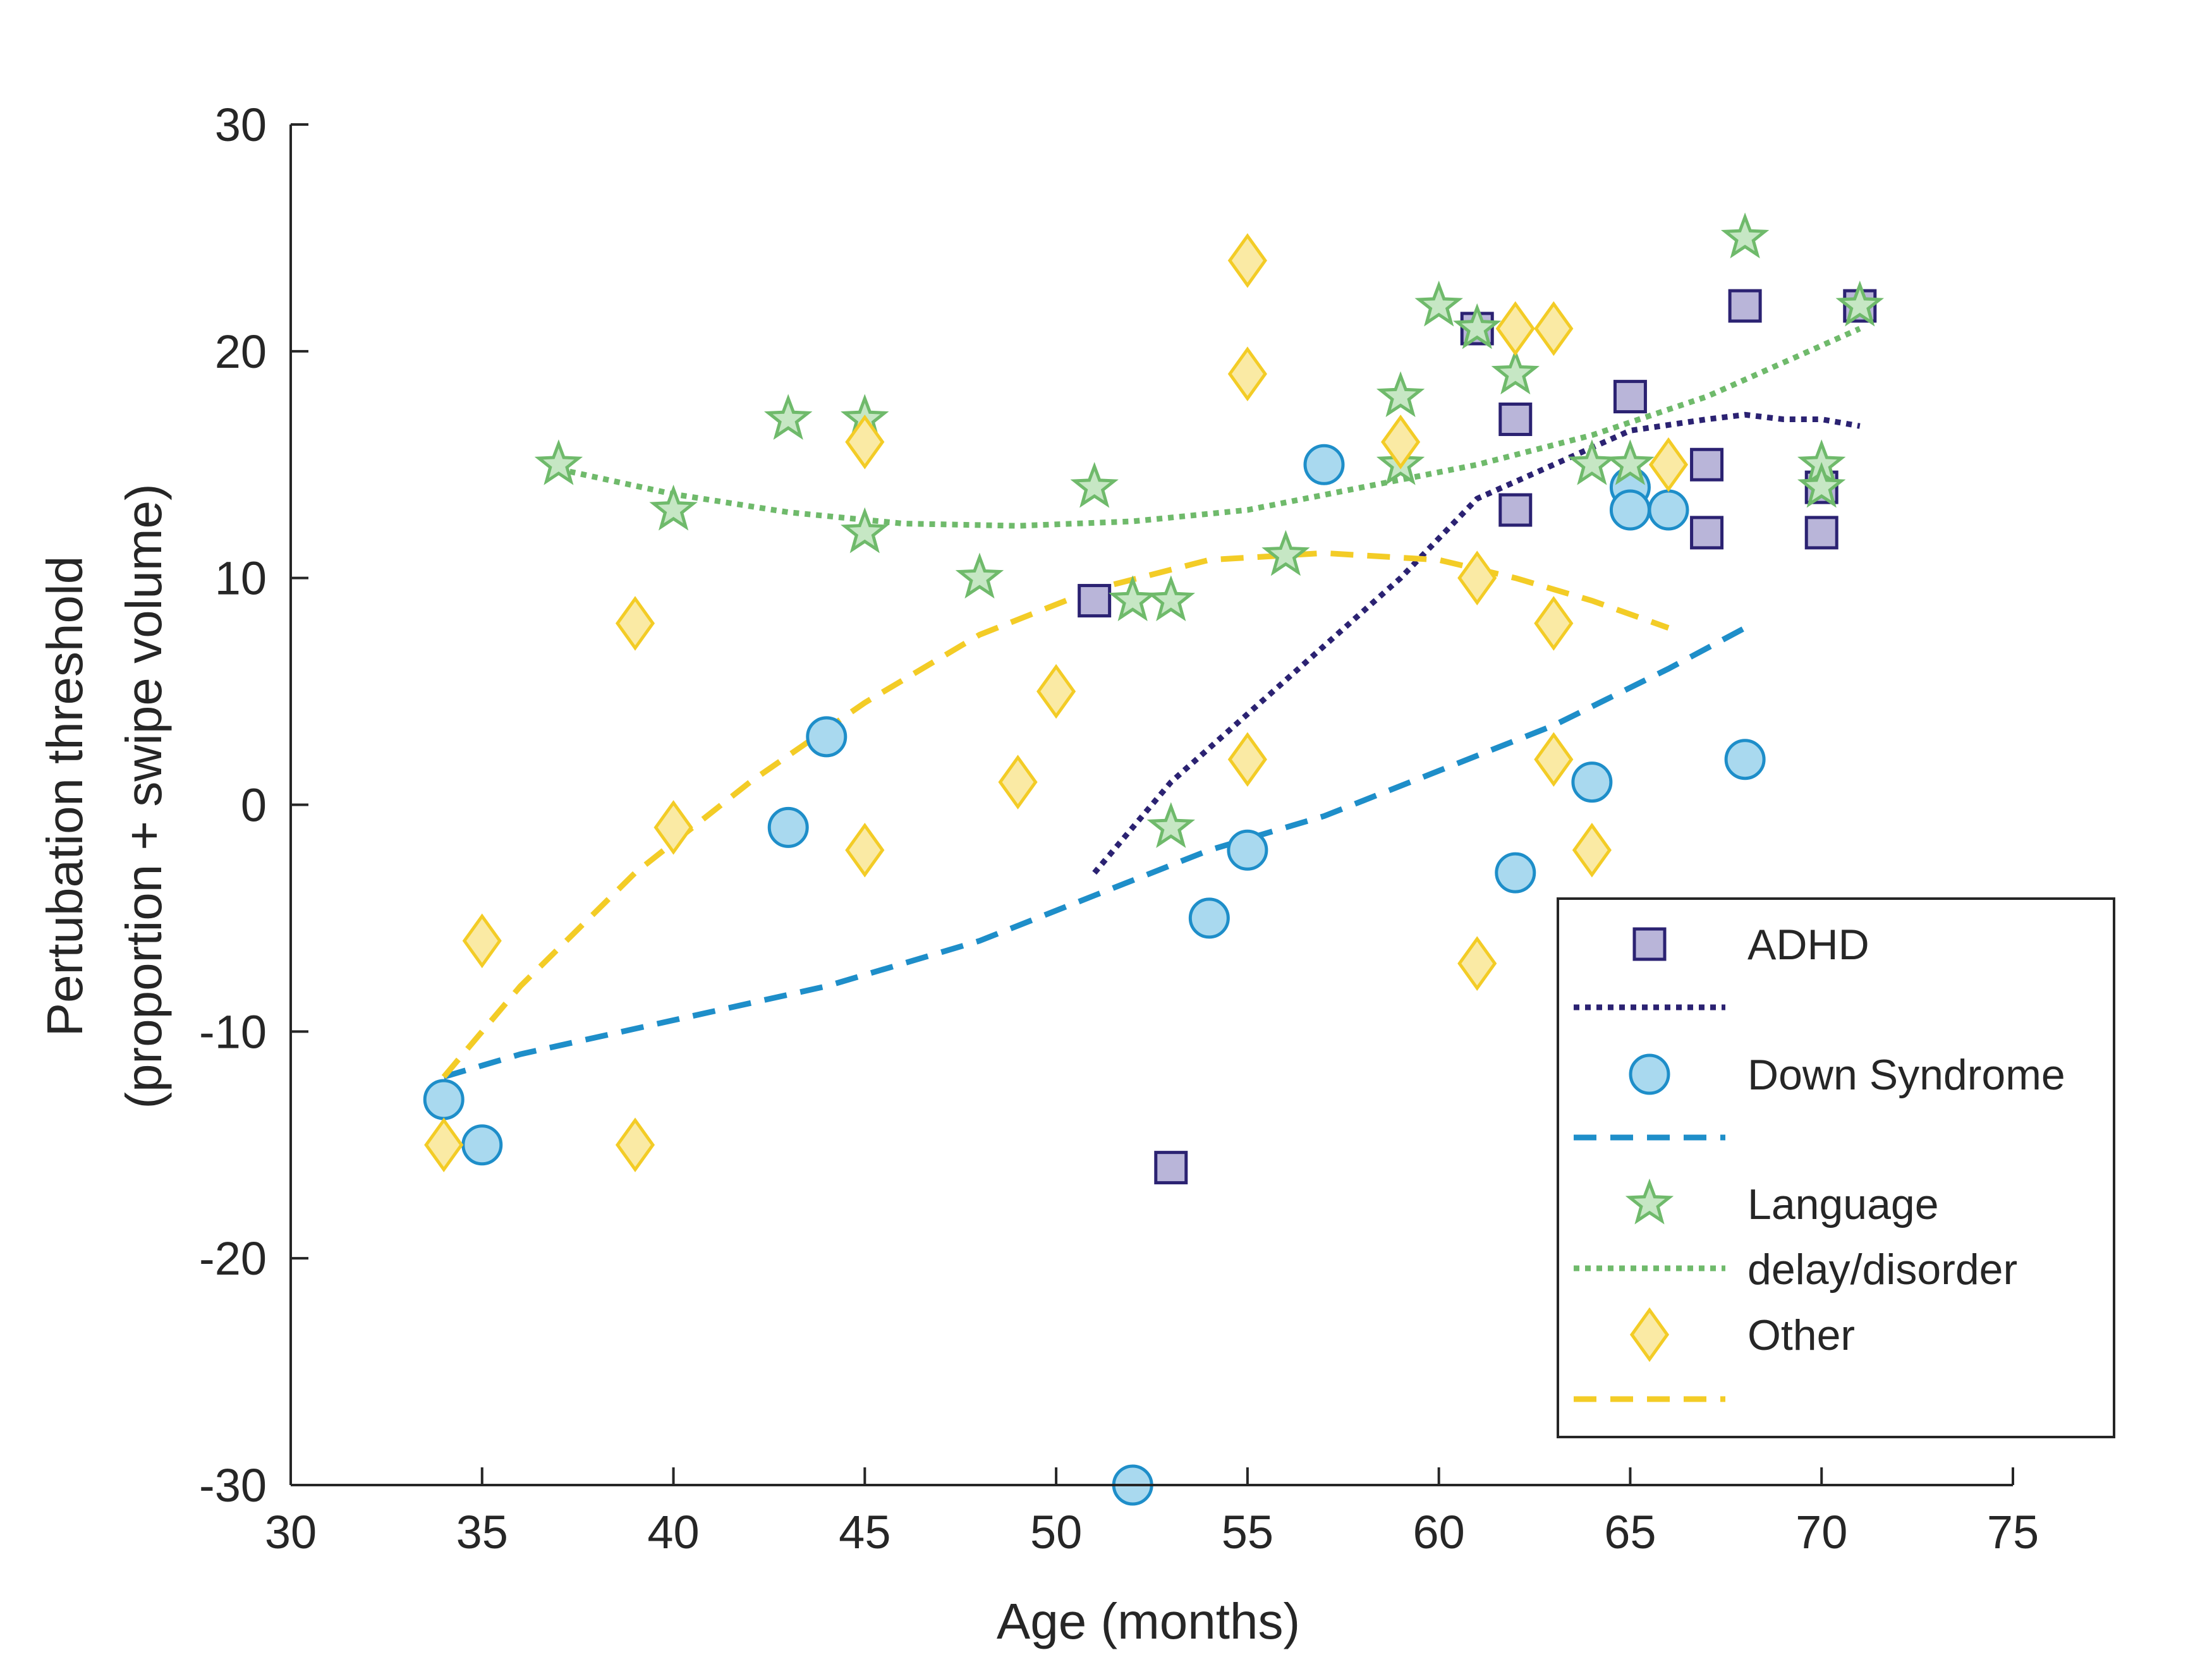 Image resolution: width=2212 pixels, height=1662 pixels. What do you see at coordinates (673, 1532) in the screenshot?
I see `x-tick-label-2: 40` at bounding box center [673, 1532].